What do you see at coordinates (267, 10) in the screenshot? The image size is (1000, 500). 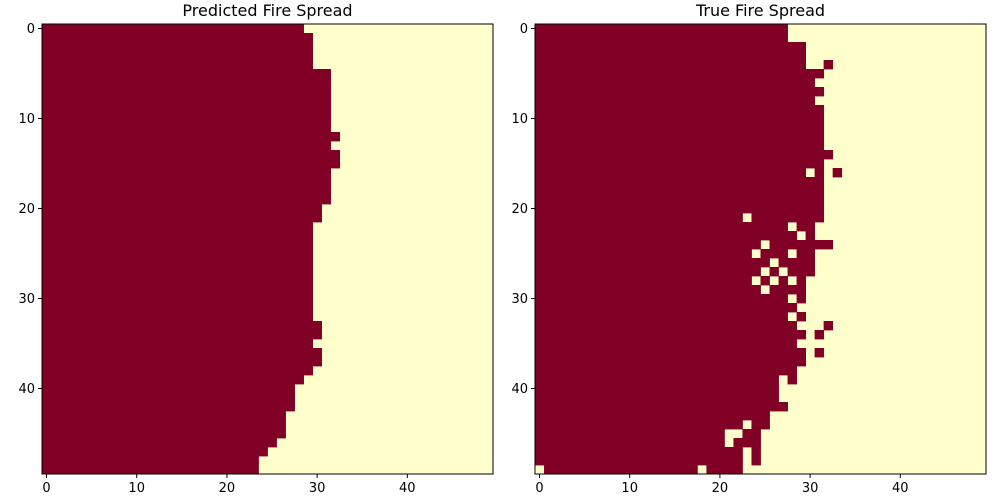 I see `chart-title: Predicted Fire Spread` at bounding box center [267, 10].